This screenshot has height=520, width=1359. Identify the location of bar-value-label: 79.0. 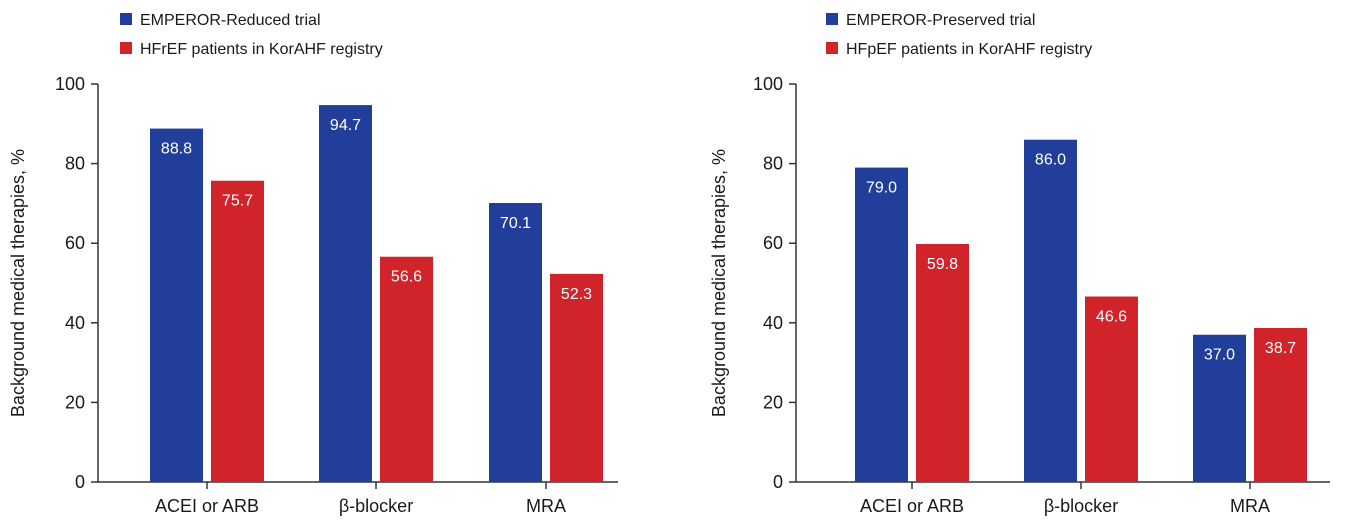
(881, 188).